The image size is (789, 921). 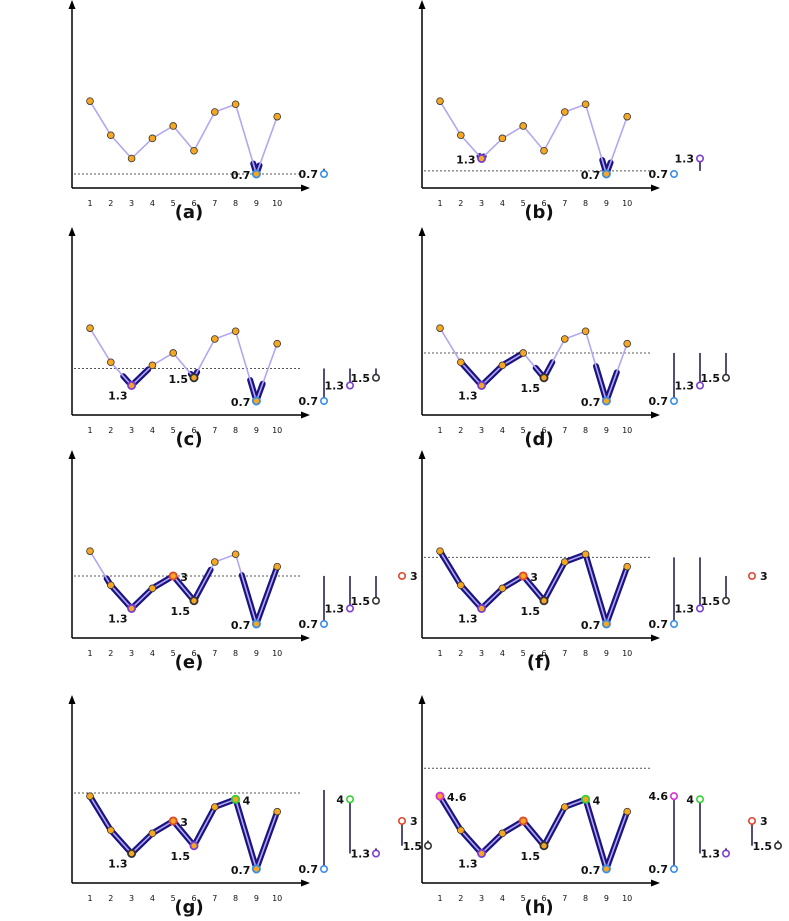 I want to click on x-tick-label: 7, so click(x=564, y=653).